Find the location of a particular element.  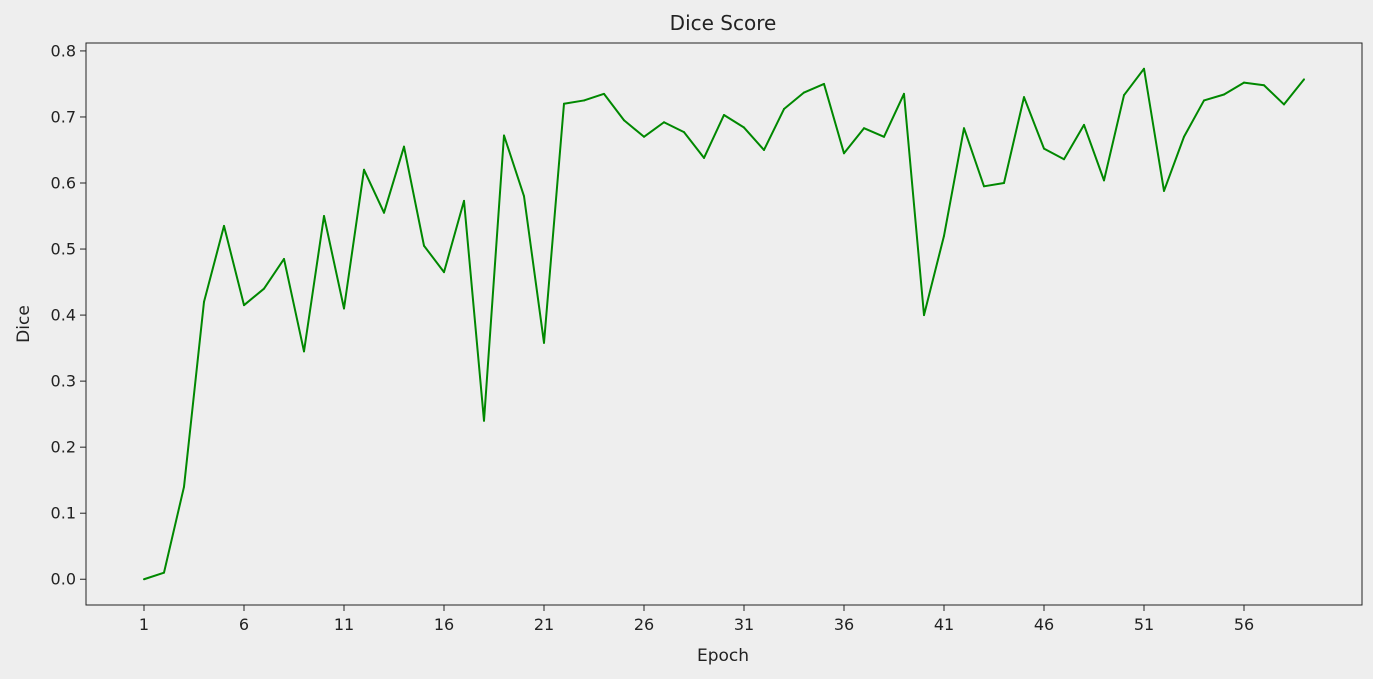

x-tick-label: 56 is located at coordinates (1244, 624).